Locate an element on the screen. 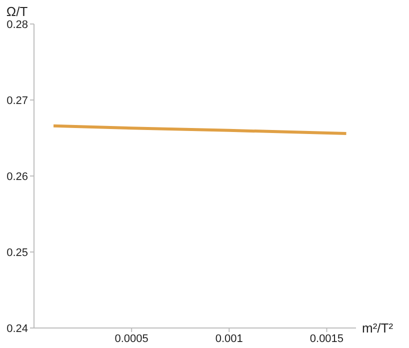  y-tick-label: 0.26 is located at coordinates (17, 176).